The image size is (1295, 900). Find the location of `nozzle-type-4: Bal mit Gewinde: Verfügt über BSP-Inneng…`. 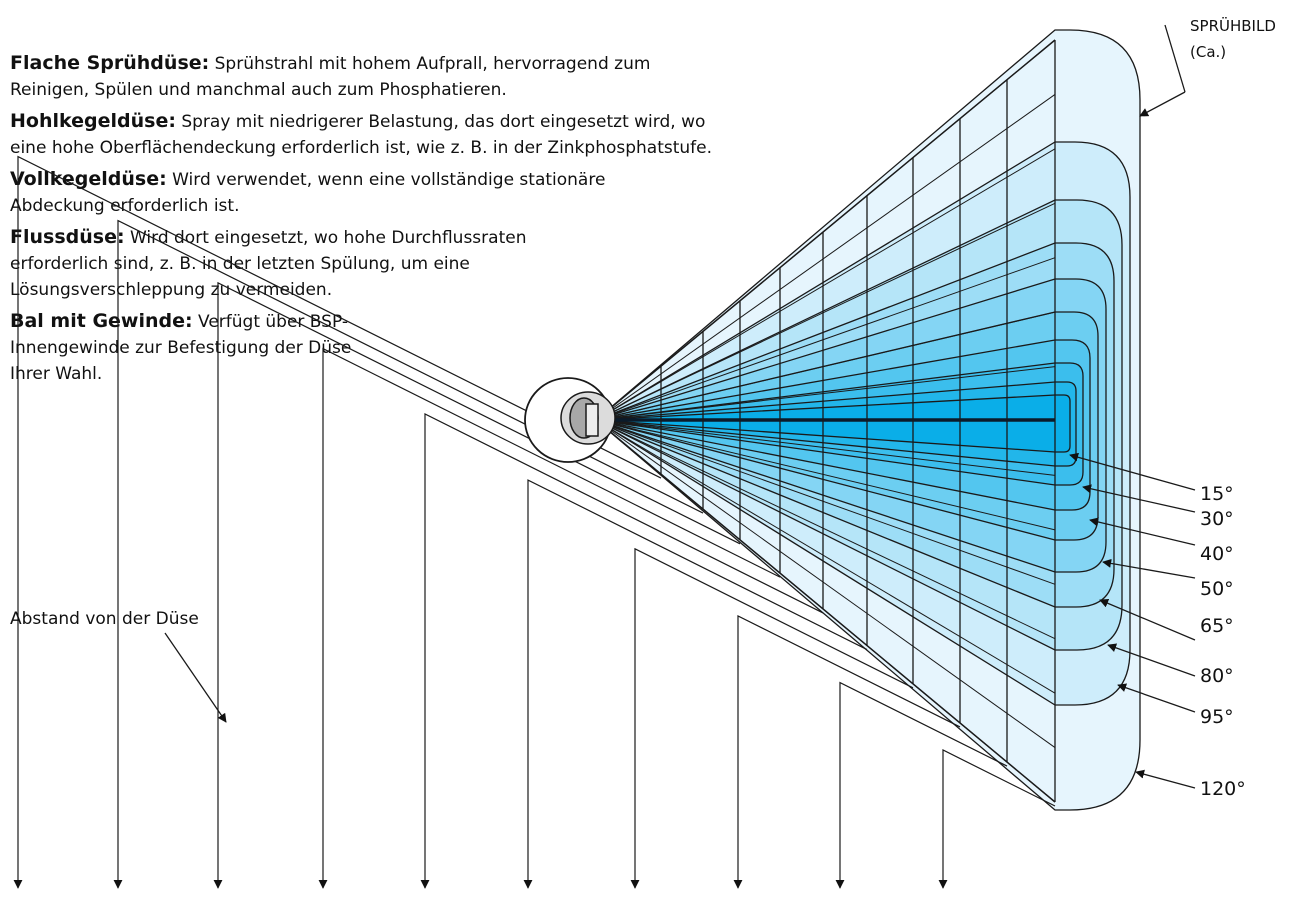

nozzle-type-4: Bal mit Gewinde: Verfügt über BSP-Inneng… is located at coordinates (202, 347).